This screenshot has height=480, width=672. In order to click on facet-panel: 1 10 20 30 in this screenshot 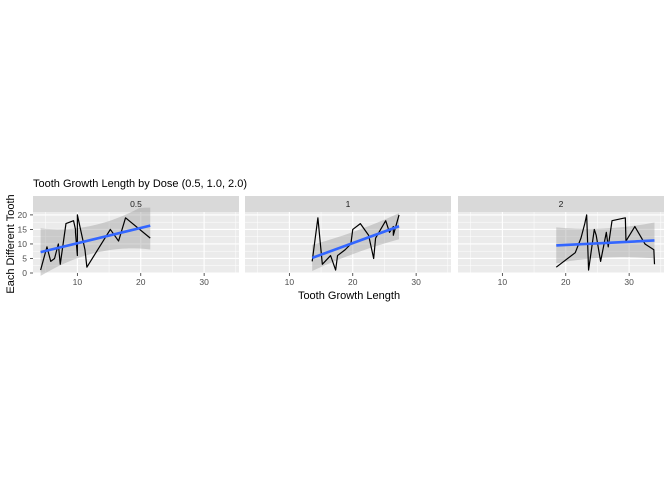, I will do `click(348, 241)`.